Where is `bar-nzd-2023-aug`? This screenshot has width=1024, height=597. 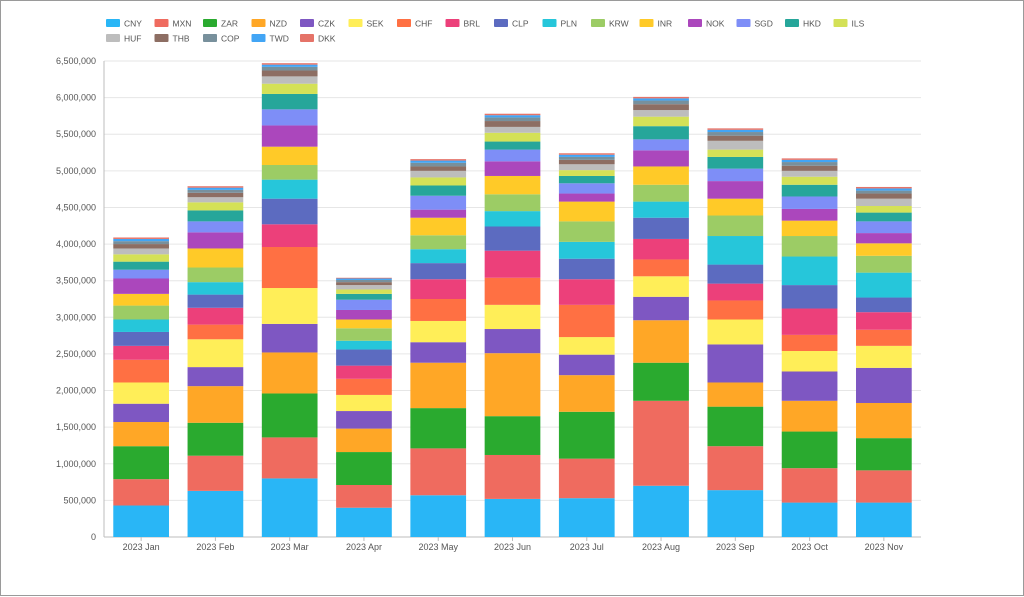
bar-nzd-2023-aug is located at coordinates (661, 341).